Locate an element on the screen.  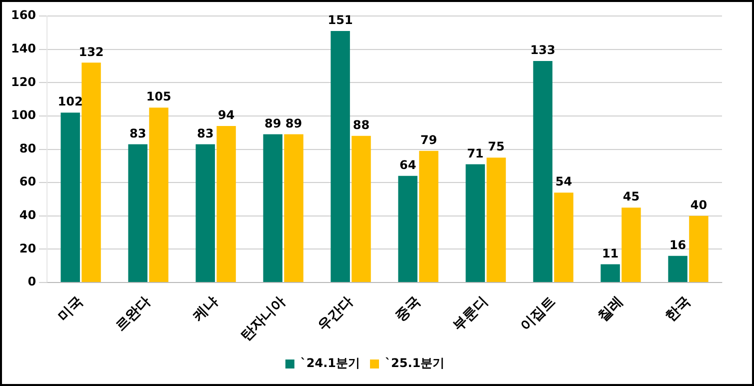
y-tick-label: 160 is located at coordinates (23, 15).